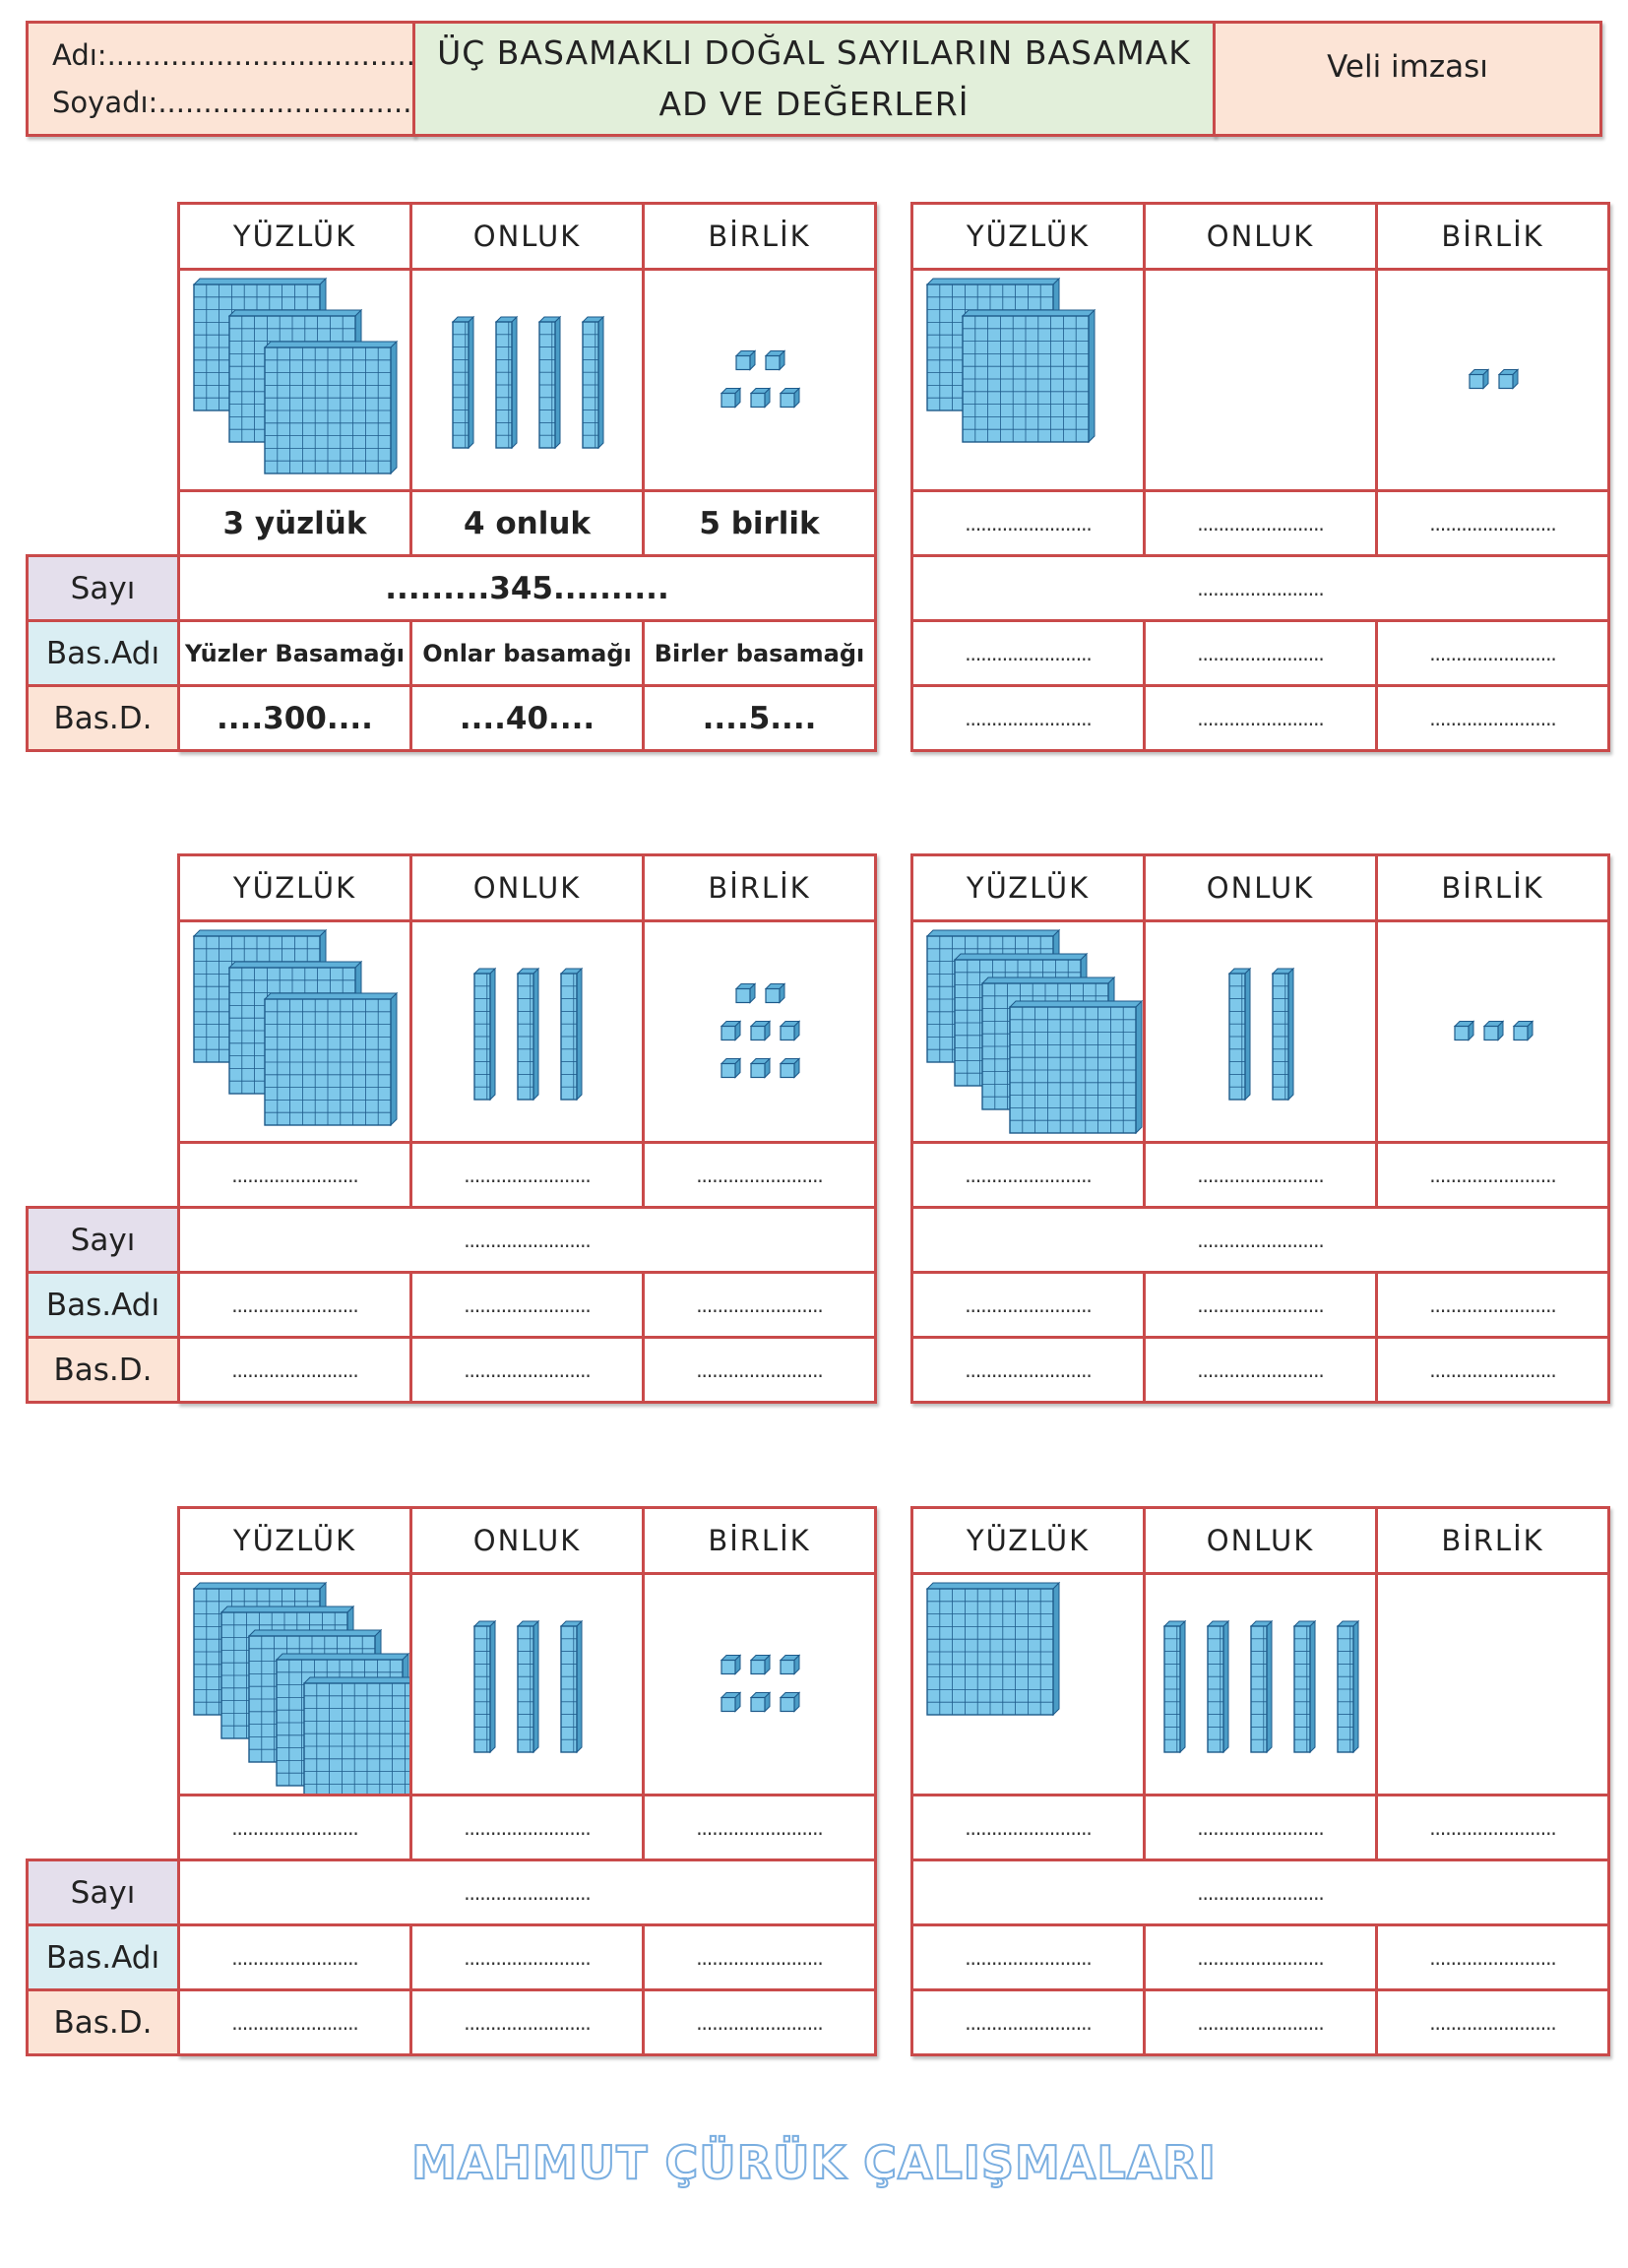  What do you see at coordinates (761, 1685) in the screenshot?
I see `blocks-cell-ones` at bounding box center [761, 1685].